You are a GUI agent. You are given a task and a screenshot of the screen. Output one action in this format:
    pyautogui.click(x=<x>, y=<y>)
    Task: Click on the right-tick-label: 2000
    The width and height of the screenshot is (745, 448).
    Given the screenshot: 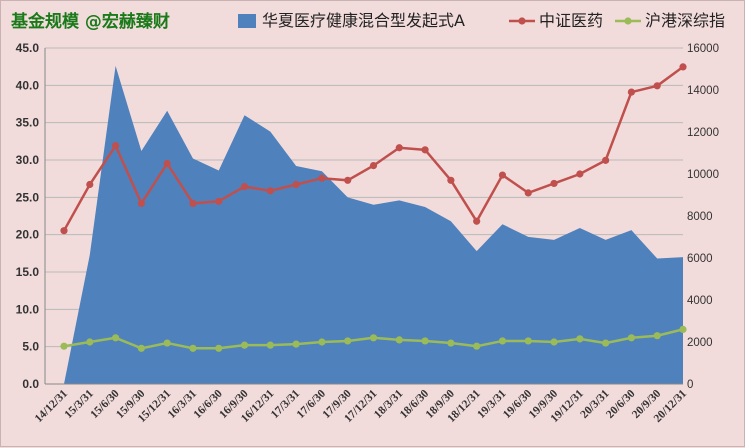 What is the action you would take?
    pyautogui.click(x=700, y=343)
    